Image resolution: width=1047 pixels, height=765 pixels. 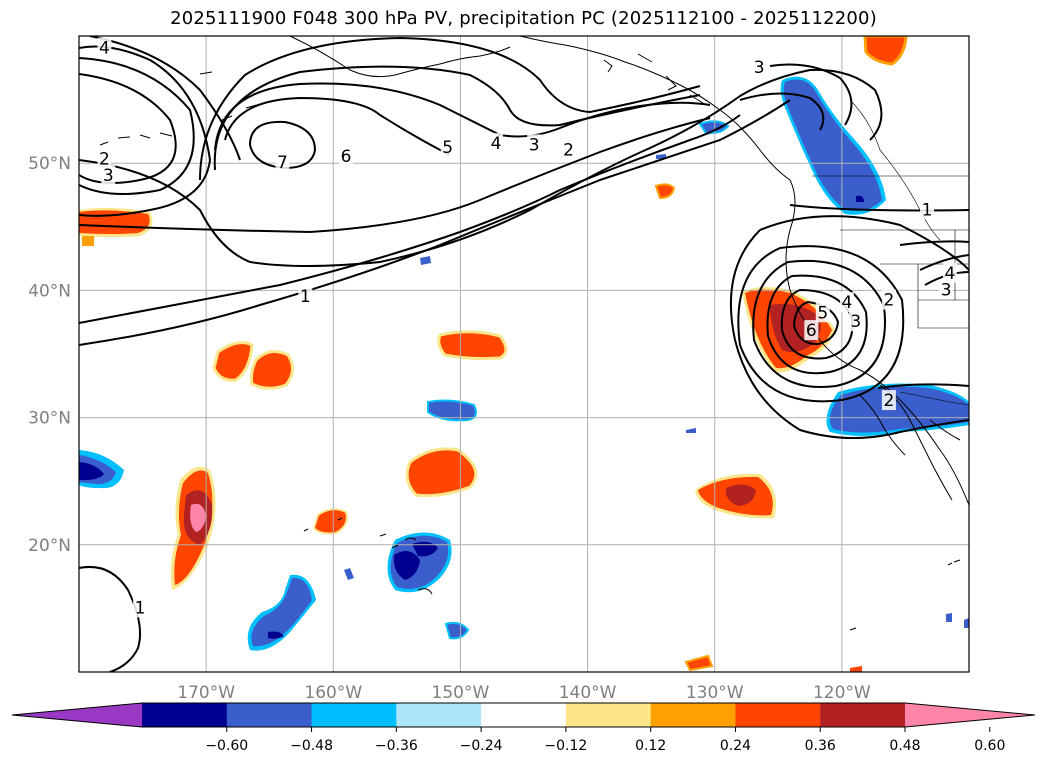 What do you see at coordinates (77, 715) in the screenshot?
I see `colorbar-extend-low` at bounding box center [77, 715].